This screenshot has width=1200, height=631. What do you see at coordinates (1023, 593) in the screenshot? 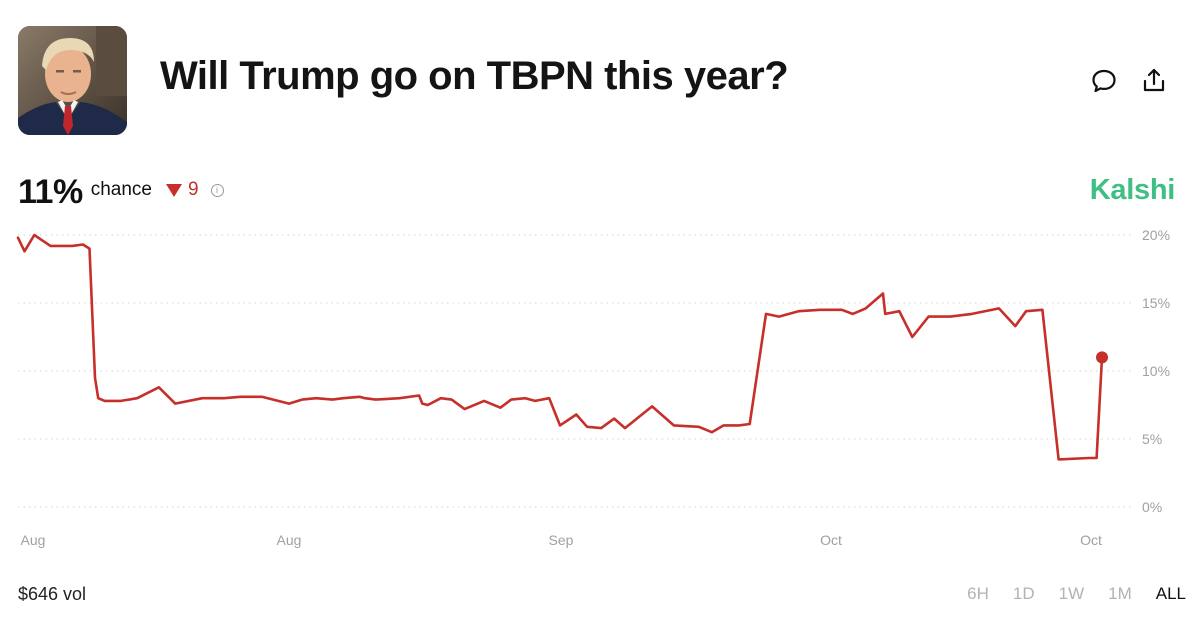
I see `range-1d: 1D` at bounding box center [1023, 593].